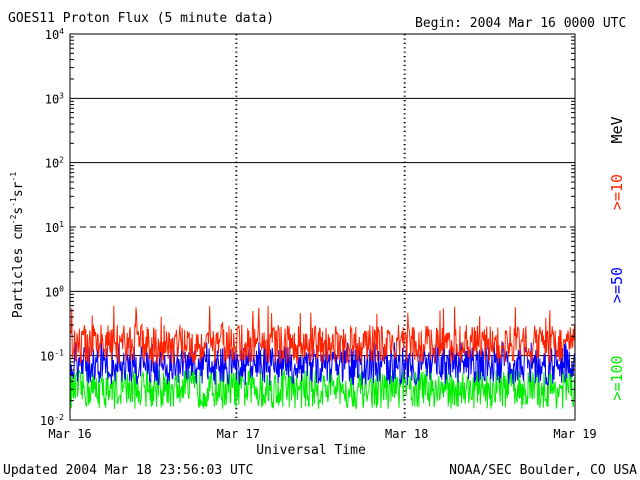  What do you see at coordinates (238, 434) in the screenshot?
I see `x-tick-label: Mar 17` at bounding box center [238, 434].